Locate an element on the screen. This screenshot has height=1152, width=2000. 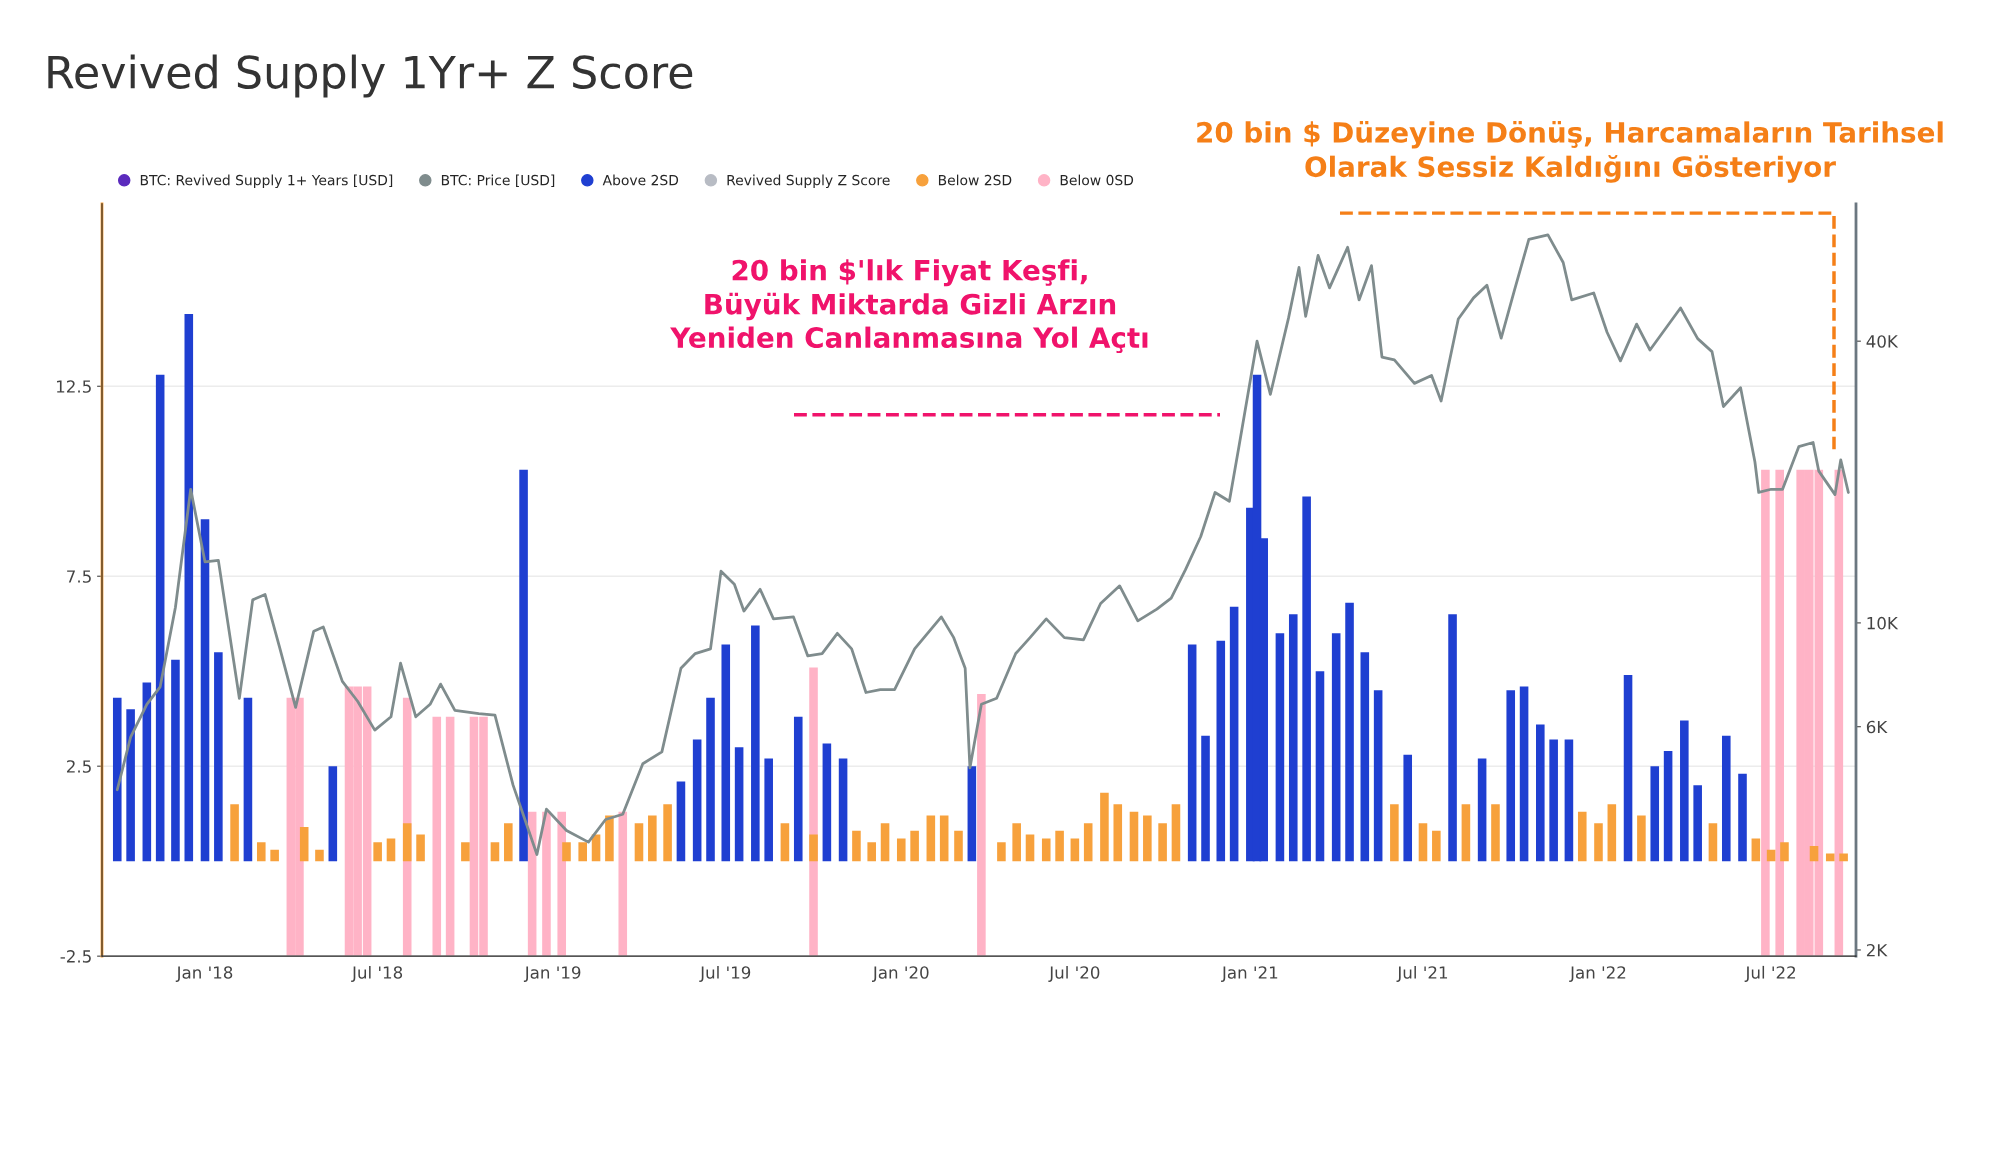
legend-label: Below 0SD is located at coordinates (1097, 180).